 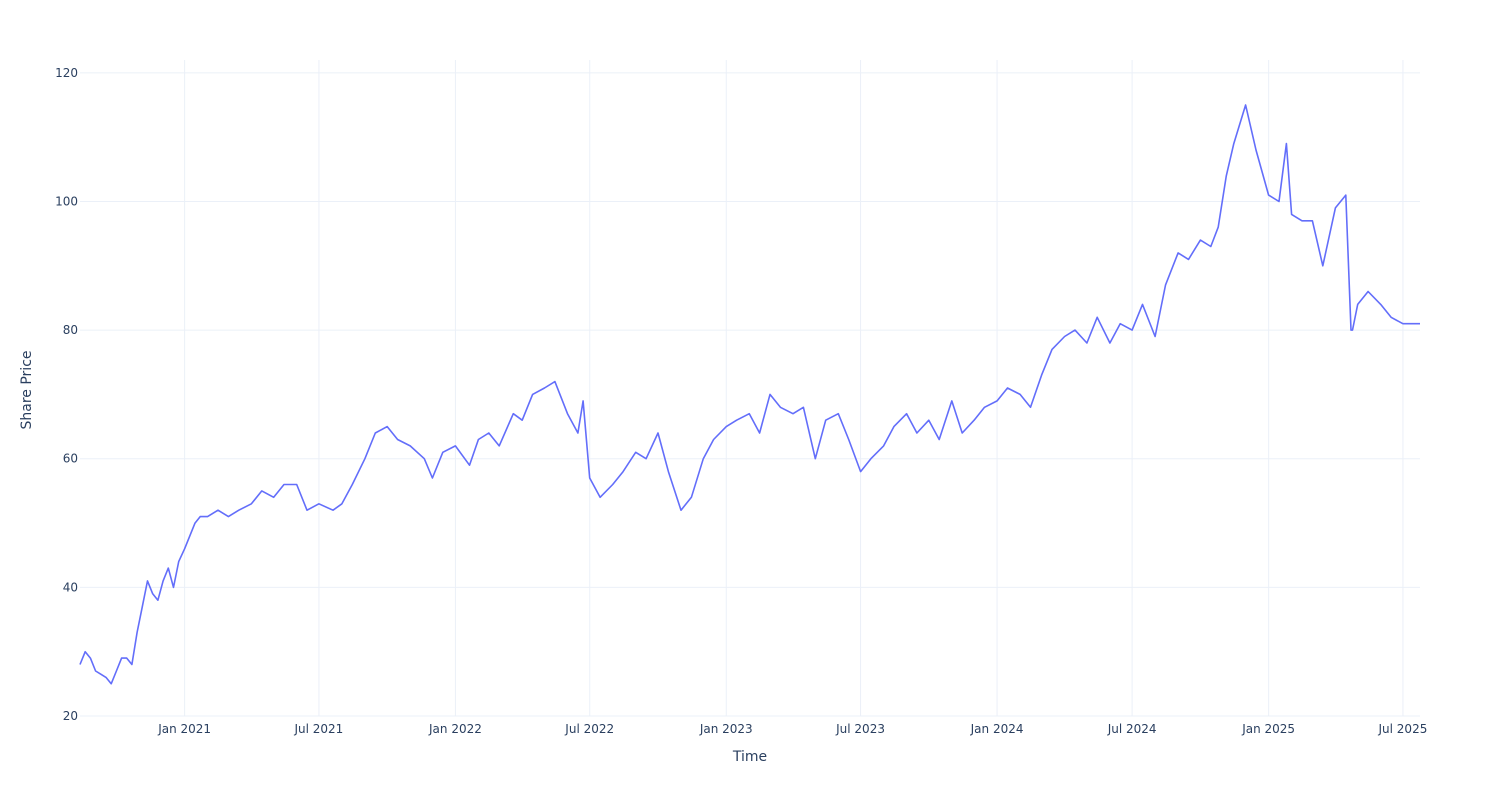 What do you see at coordinates (70, 330) in the screenshot?
I see `y-tick-label: 80` at bounding box center [70, 330].